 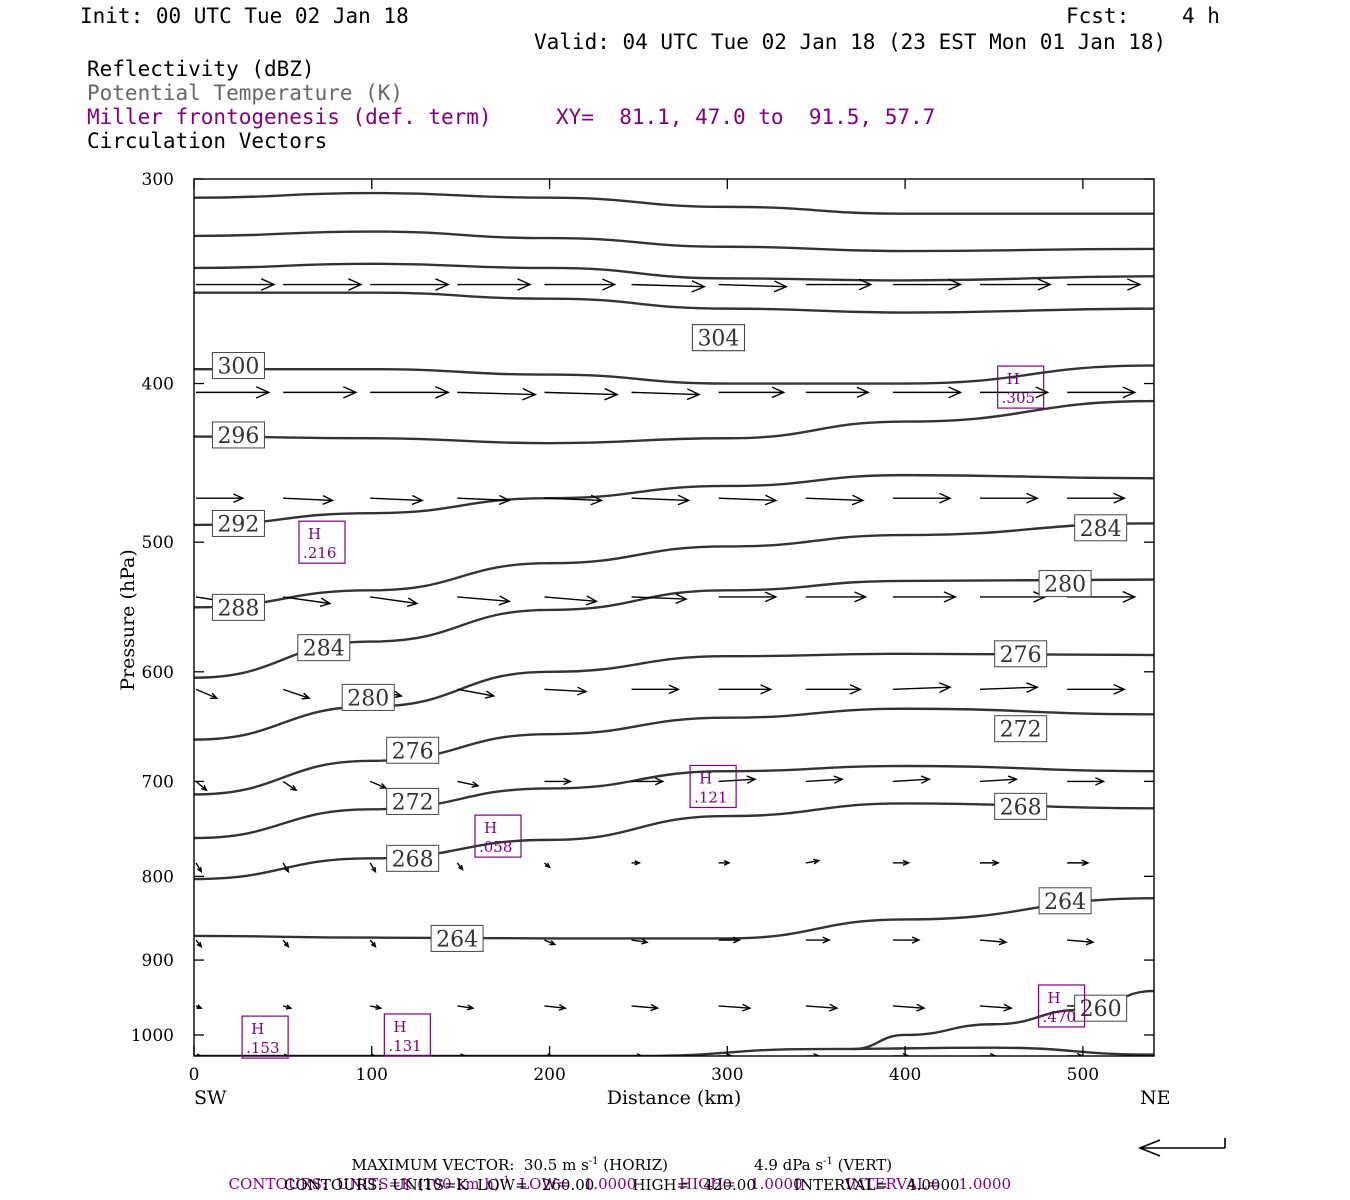 What do you see at coordinates (905, 1075) in the screenshot?
I see `x-tick-label: 400` at bounding box center [905, 1075].